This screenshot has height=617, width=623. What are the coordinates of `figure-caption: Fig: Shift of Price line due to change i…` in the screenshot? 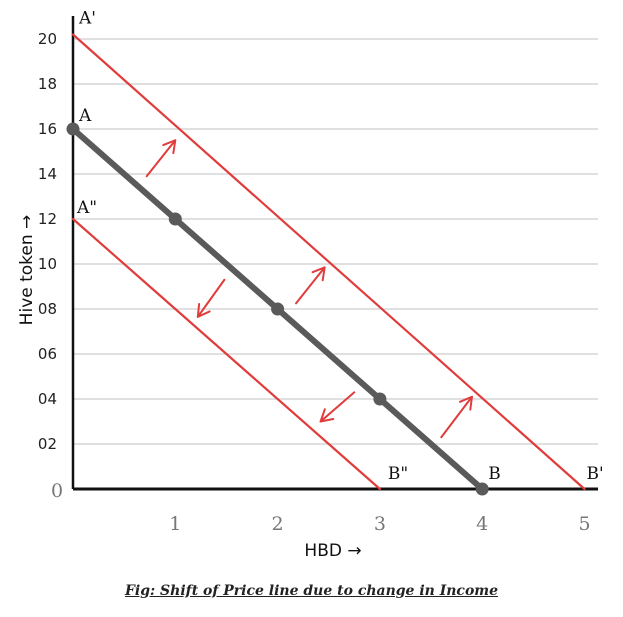 It's located at (311, 591).